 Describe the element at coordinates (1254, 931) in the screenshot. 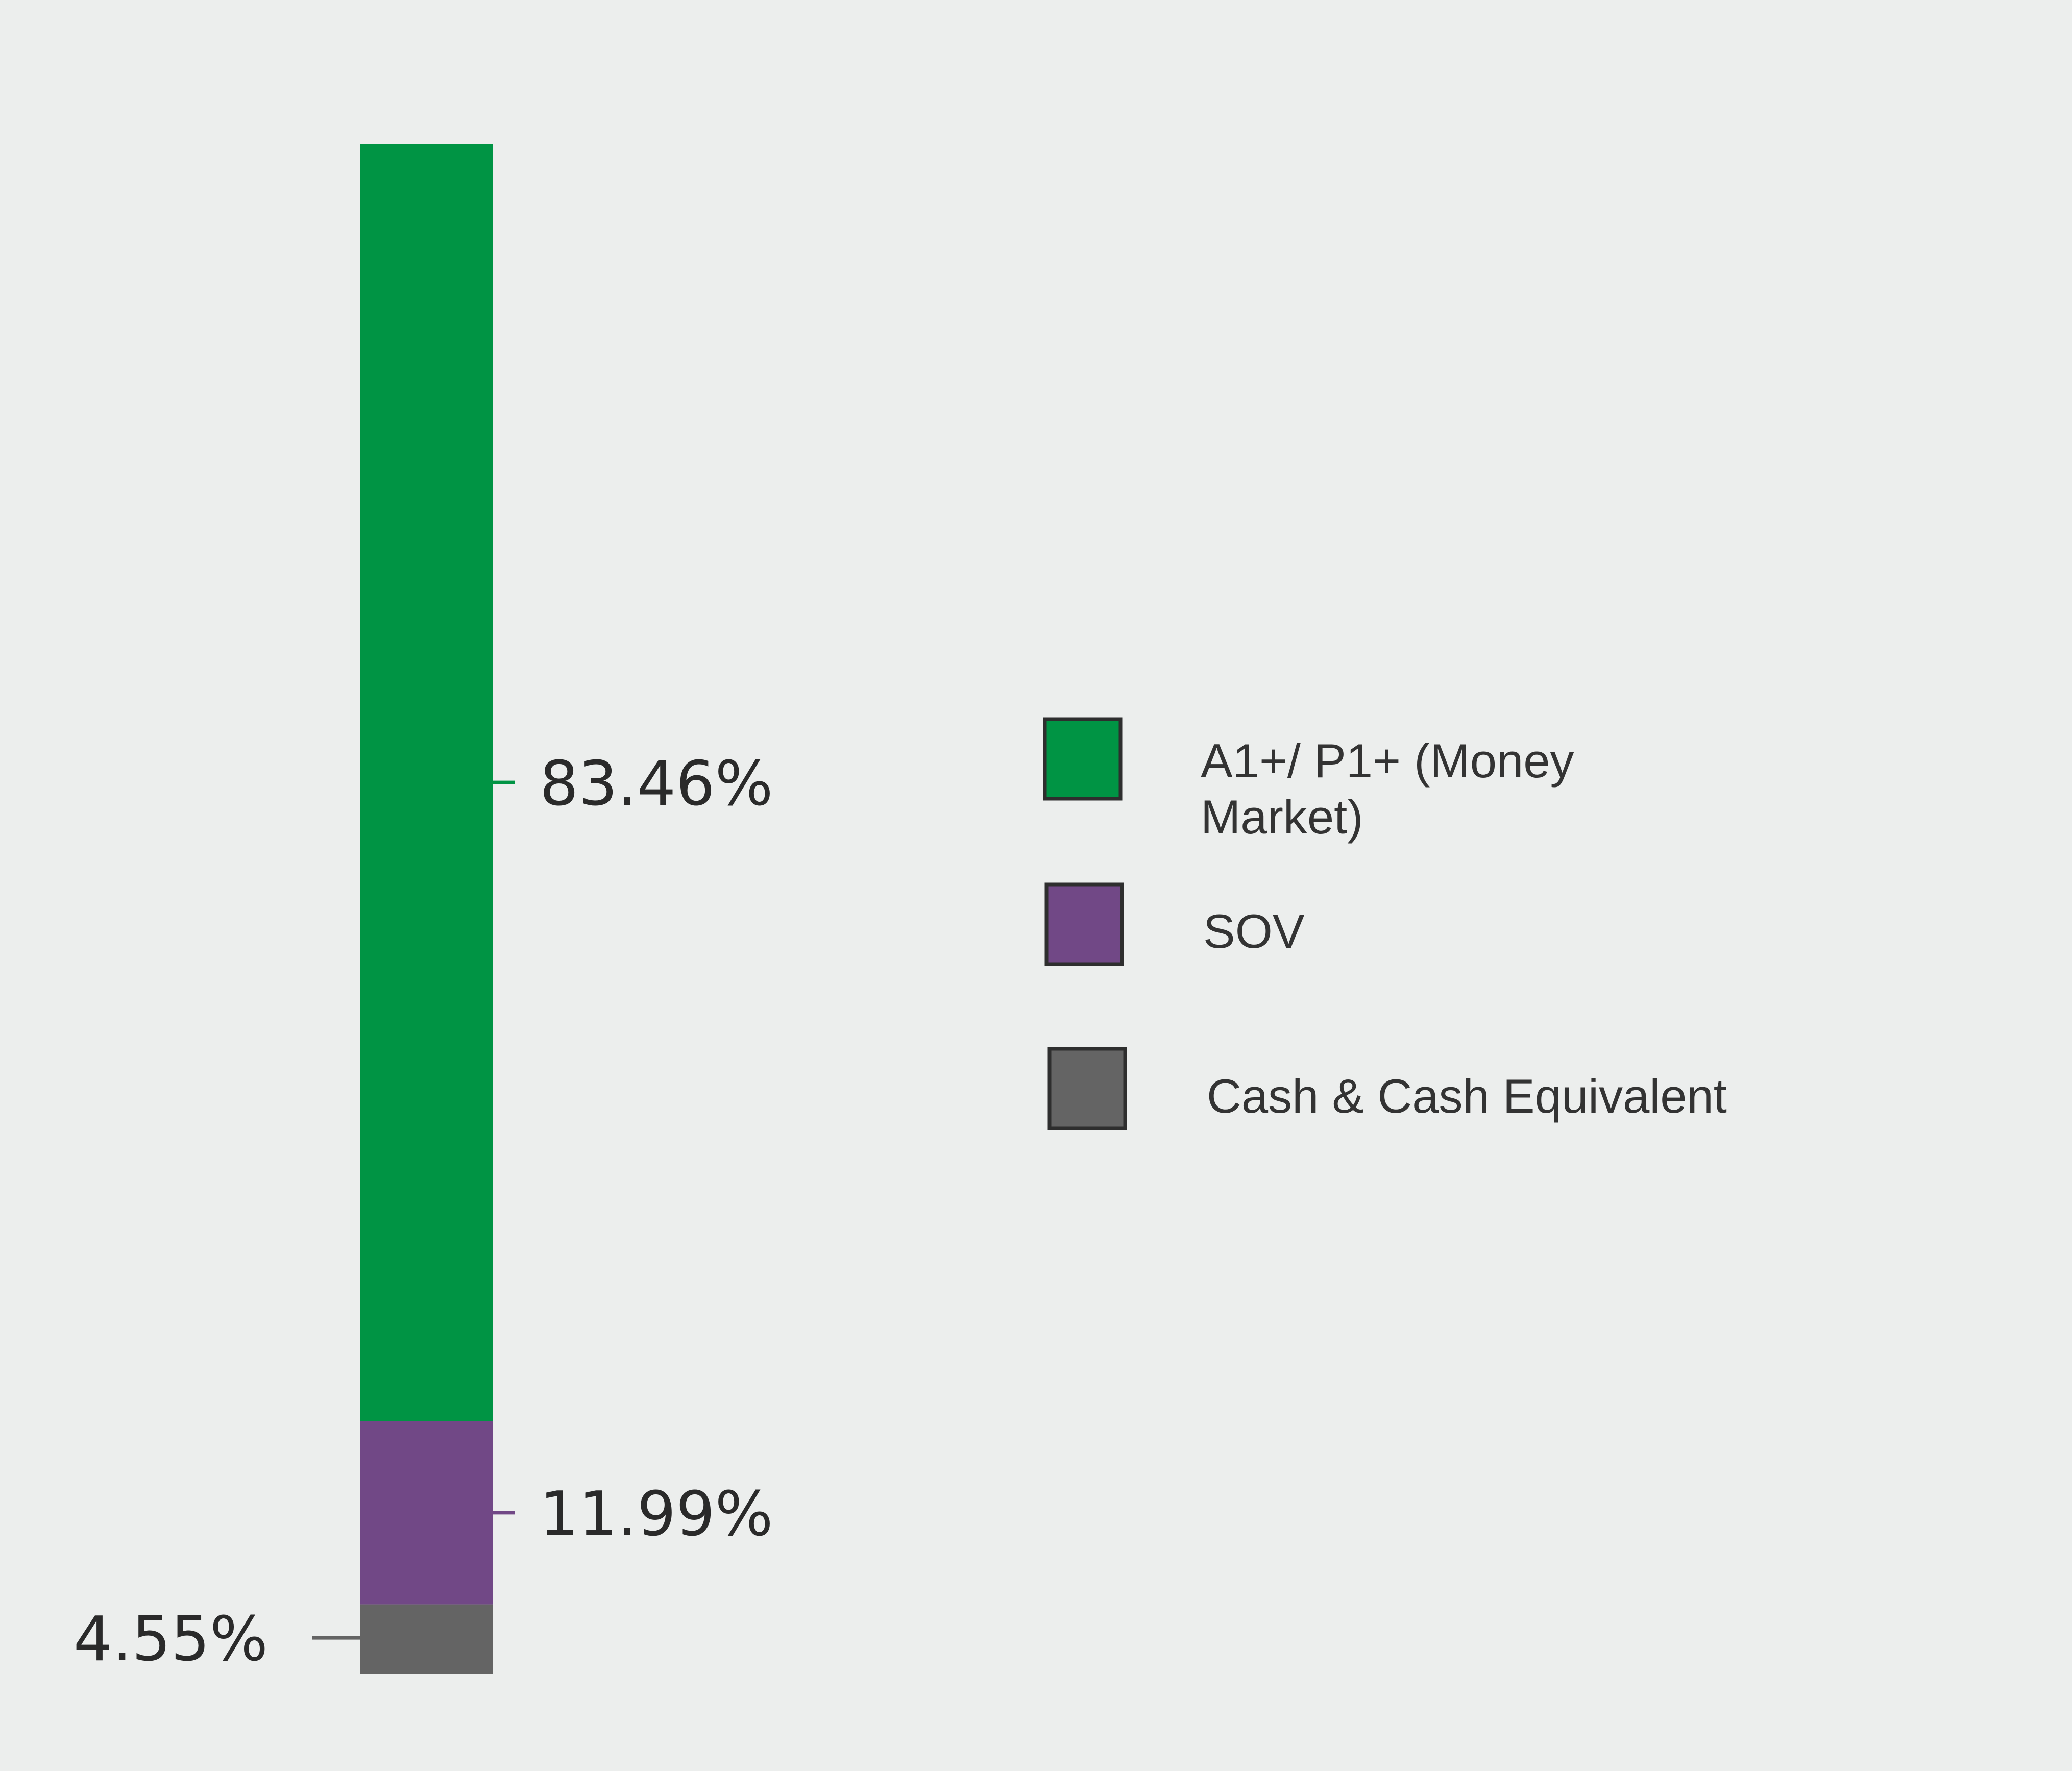

I see `legend-label: SOV` at that location.